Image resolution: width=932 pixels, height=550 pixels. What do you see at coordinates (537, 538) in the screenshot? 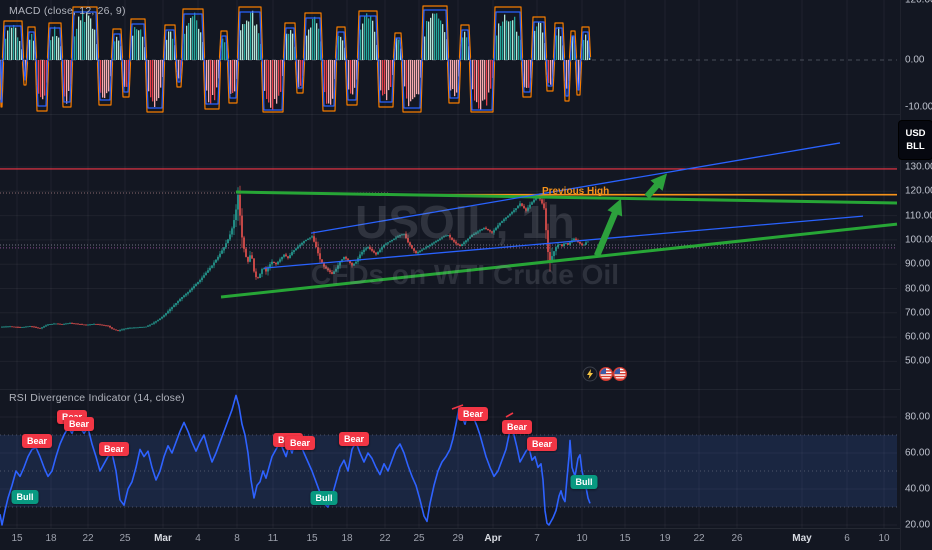
I see `time-axis-label: 7` at bounding box center [537, 538].